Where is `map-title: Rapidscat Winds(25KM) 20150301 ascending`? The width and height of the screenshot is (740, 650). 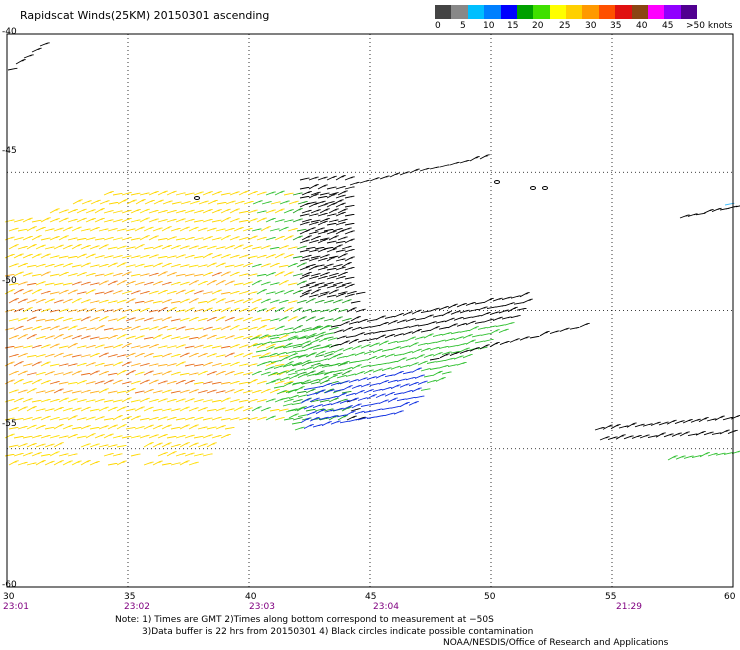 map-title: Rapidscat Winds(25KM) 20150301 ascending is located at coordinates (145, 15).